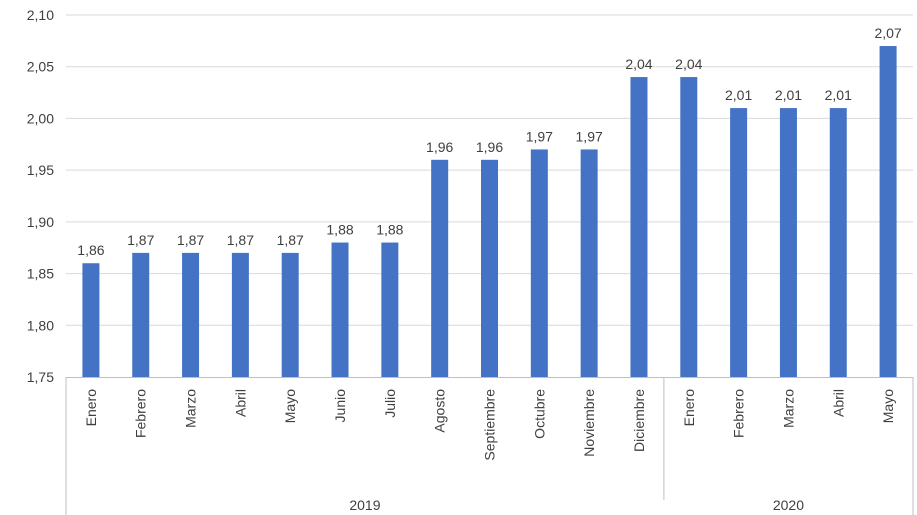 This screenshot has height=515, width=917. What do you see at coordinates (340, 406) in the screenshot?
I see `category-label: Junio` at bounding box center [340, 406].